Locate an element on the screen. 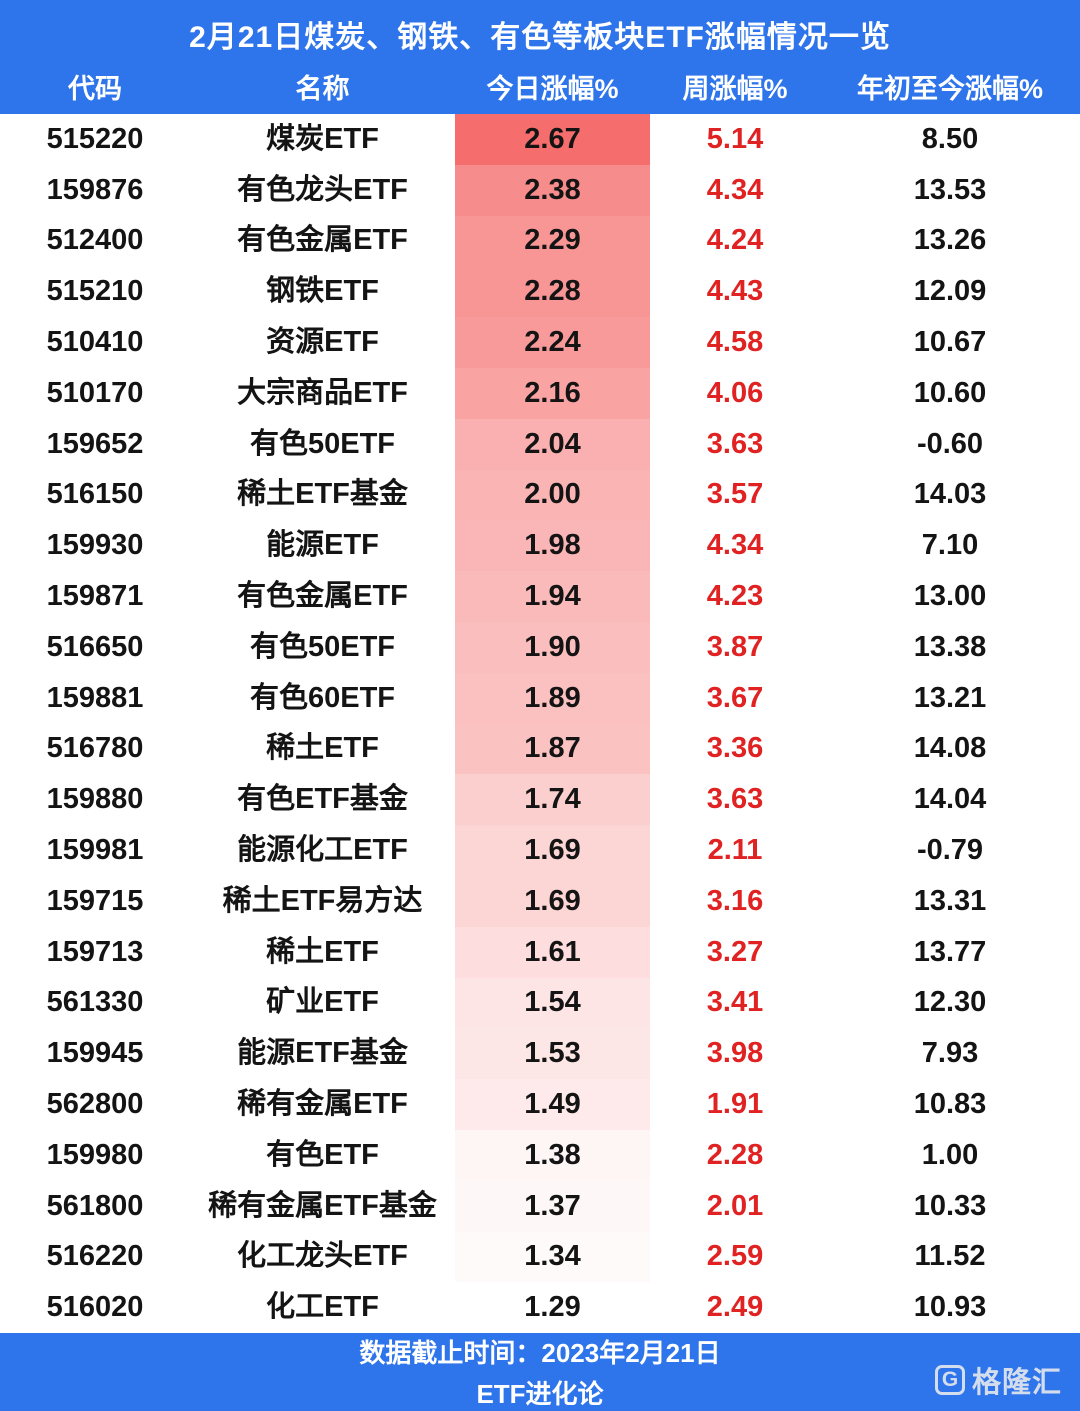 The image size is (1080, 1411). table-row: 159652 有色50ETF 2.04 3.63 -0.60 is located at coordinates (540, 444).